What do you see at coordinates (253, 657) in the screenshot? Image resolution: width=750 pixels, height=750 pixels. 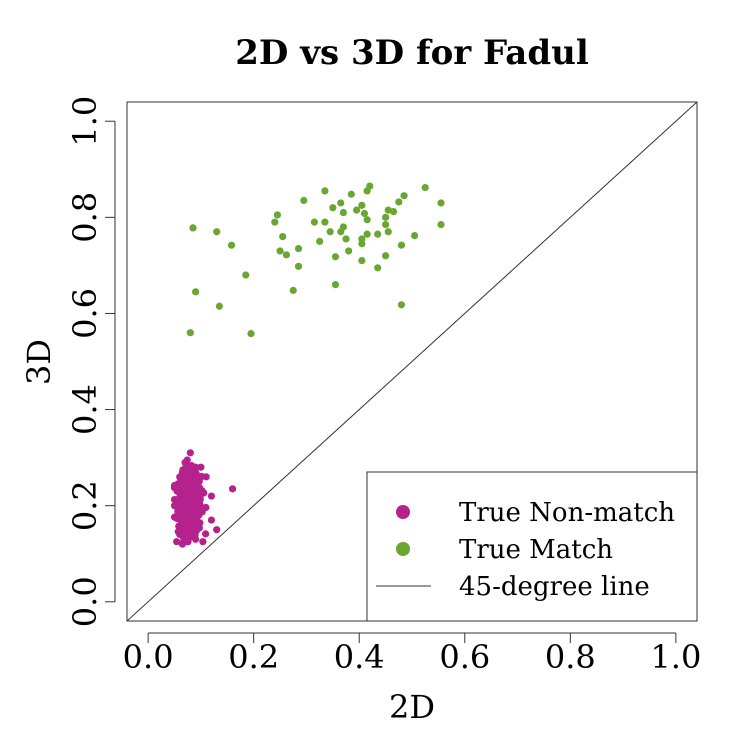 I see `x-tick-label: 0.2` at bounding box center [253, 657].